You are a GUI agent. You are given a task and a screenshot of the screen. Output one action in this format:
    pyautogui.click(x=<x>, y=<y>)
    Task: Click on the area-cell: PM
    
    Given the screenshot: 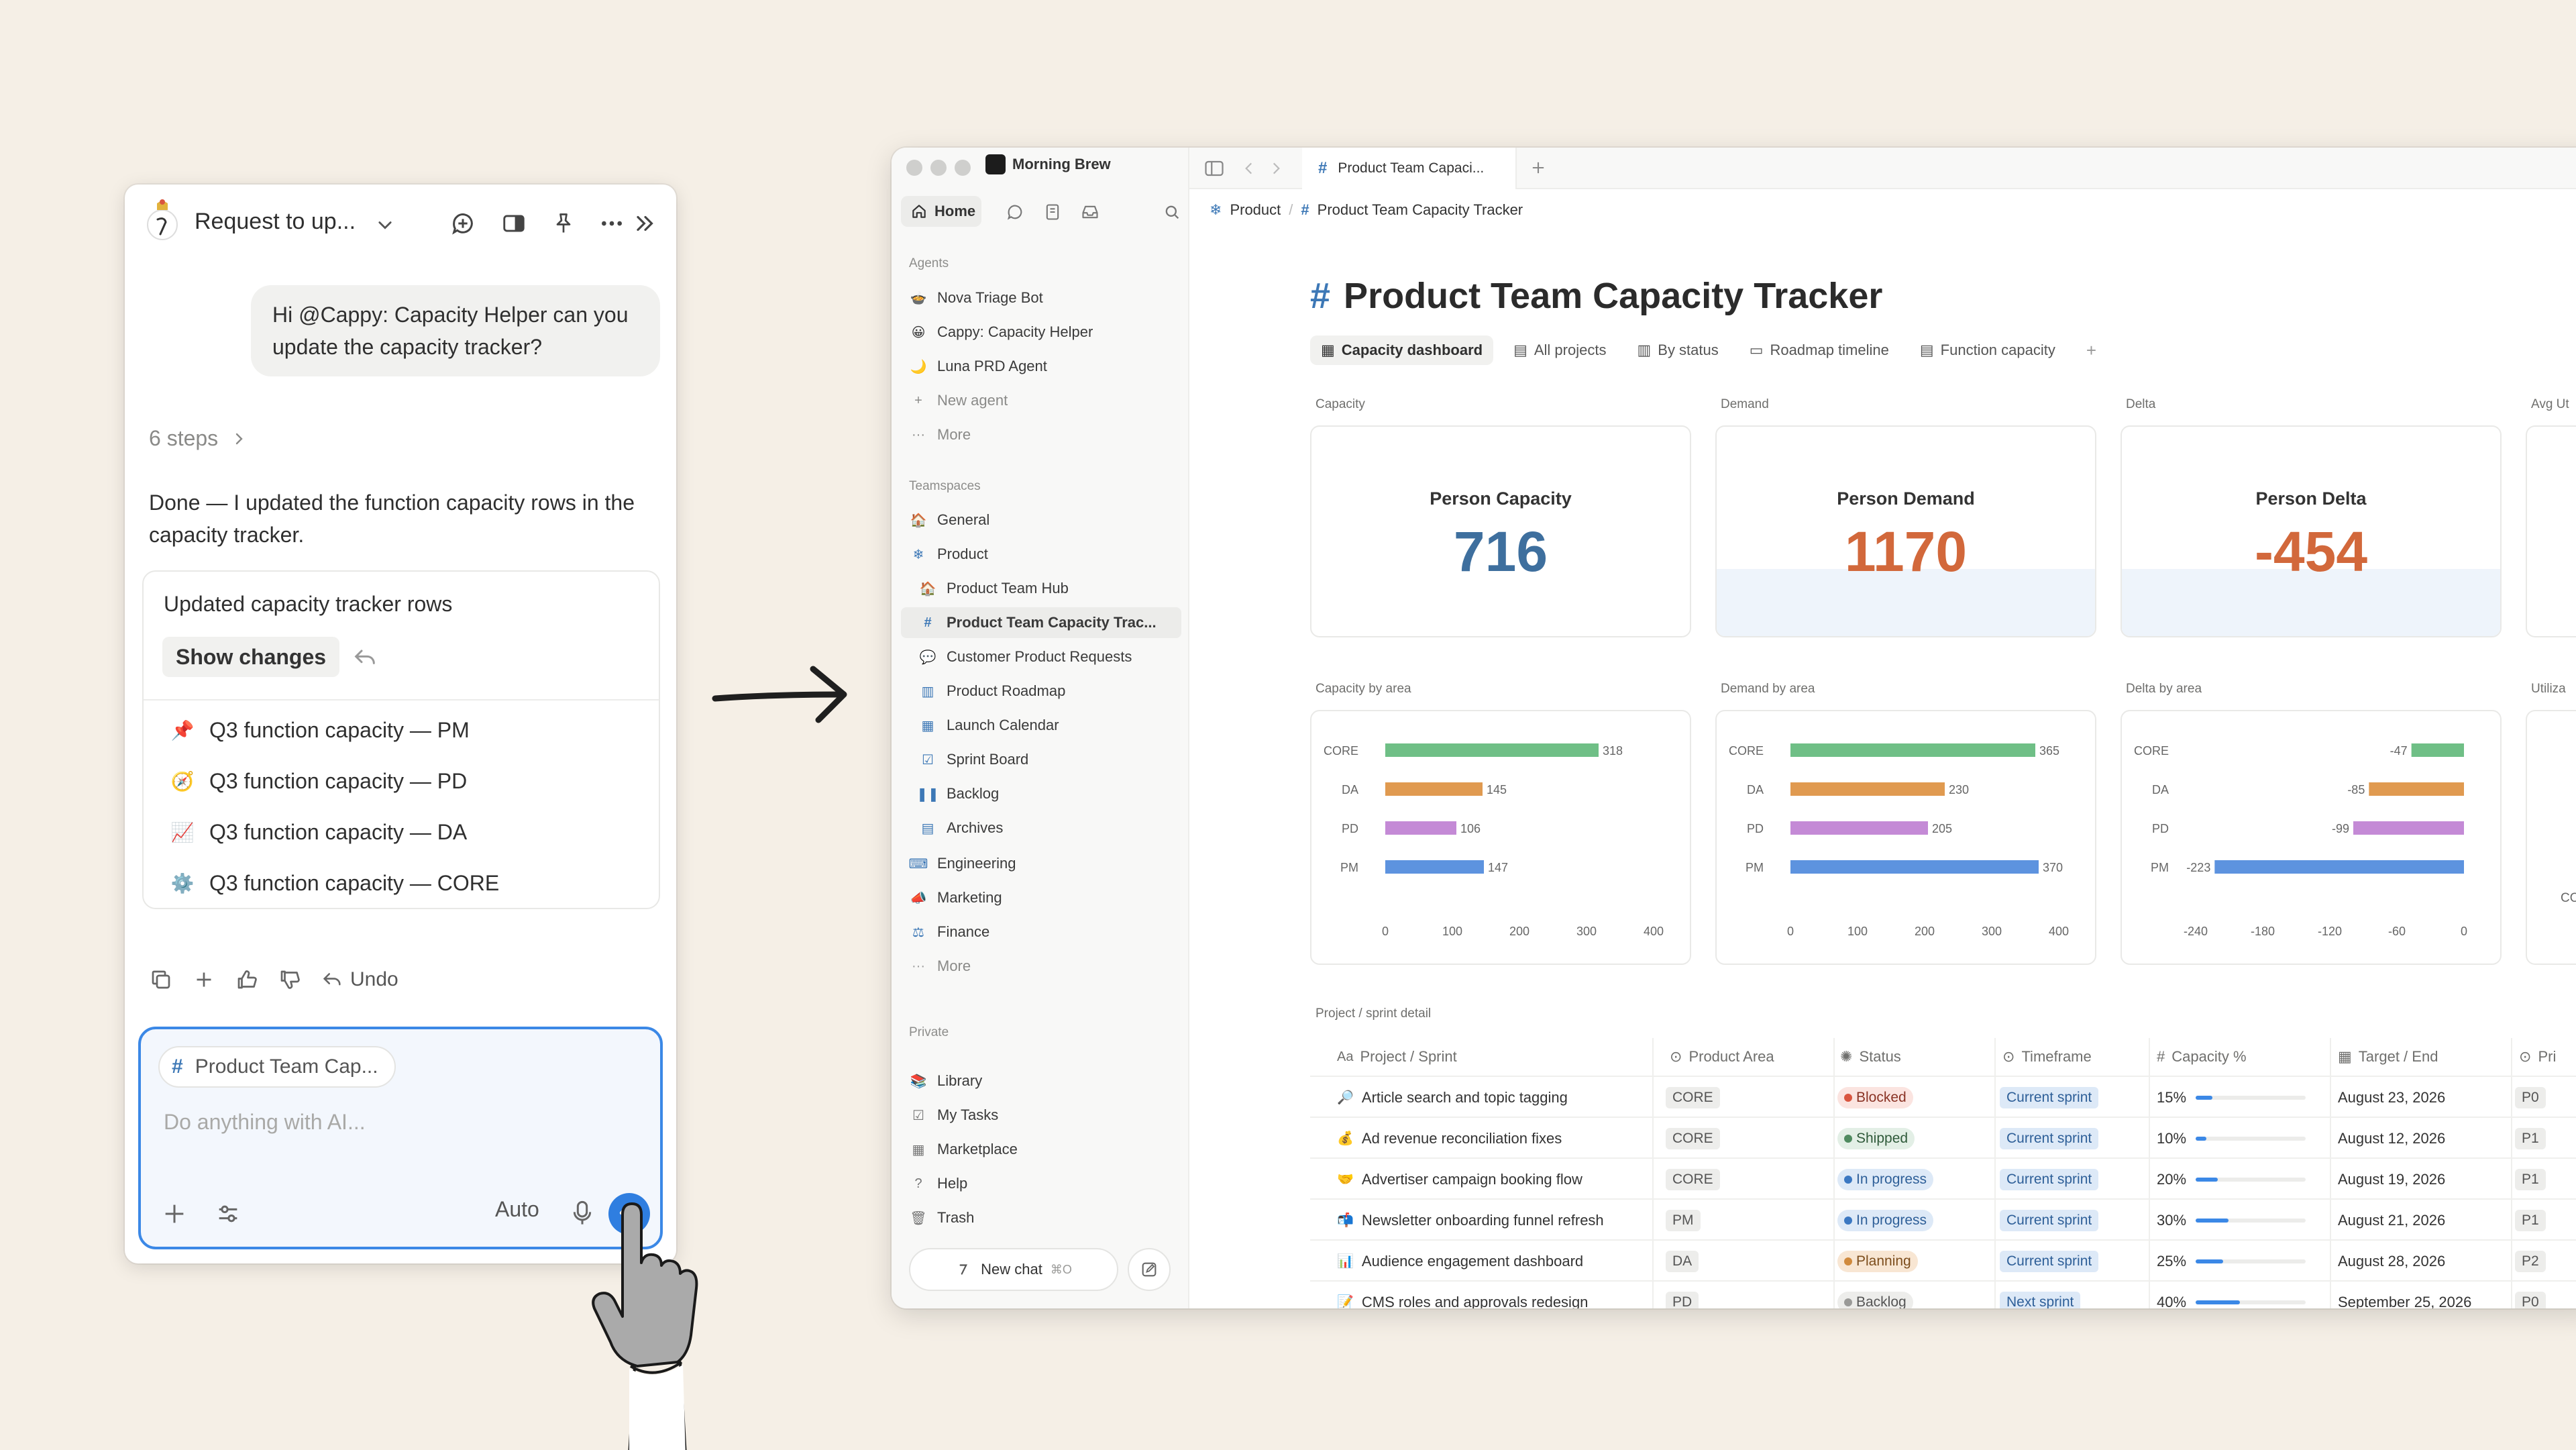 What is the action you would take?
    pyautogui.click(x=1683, y=1220)
    